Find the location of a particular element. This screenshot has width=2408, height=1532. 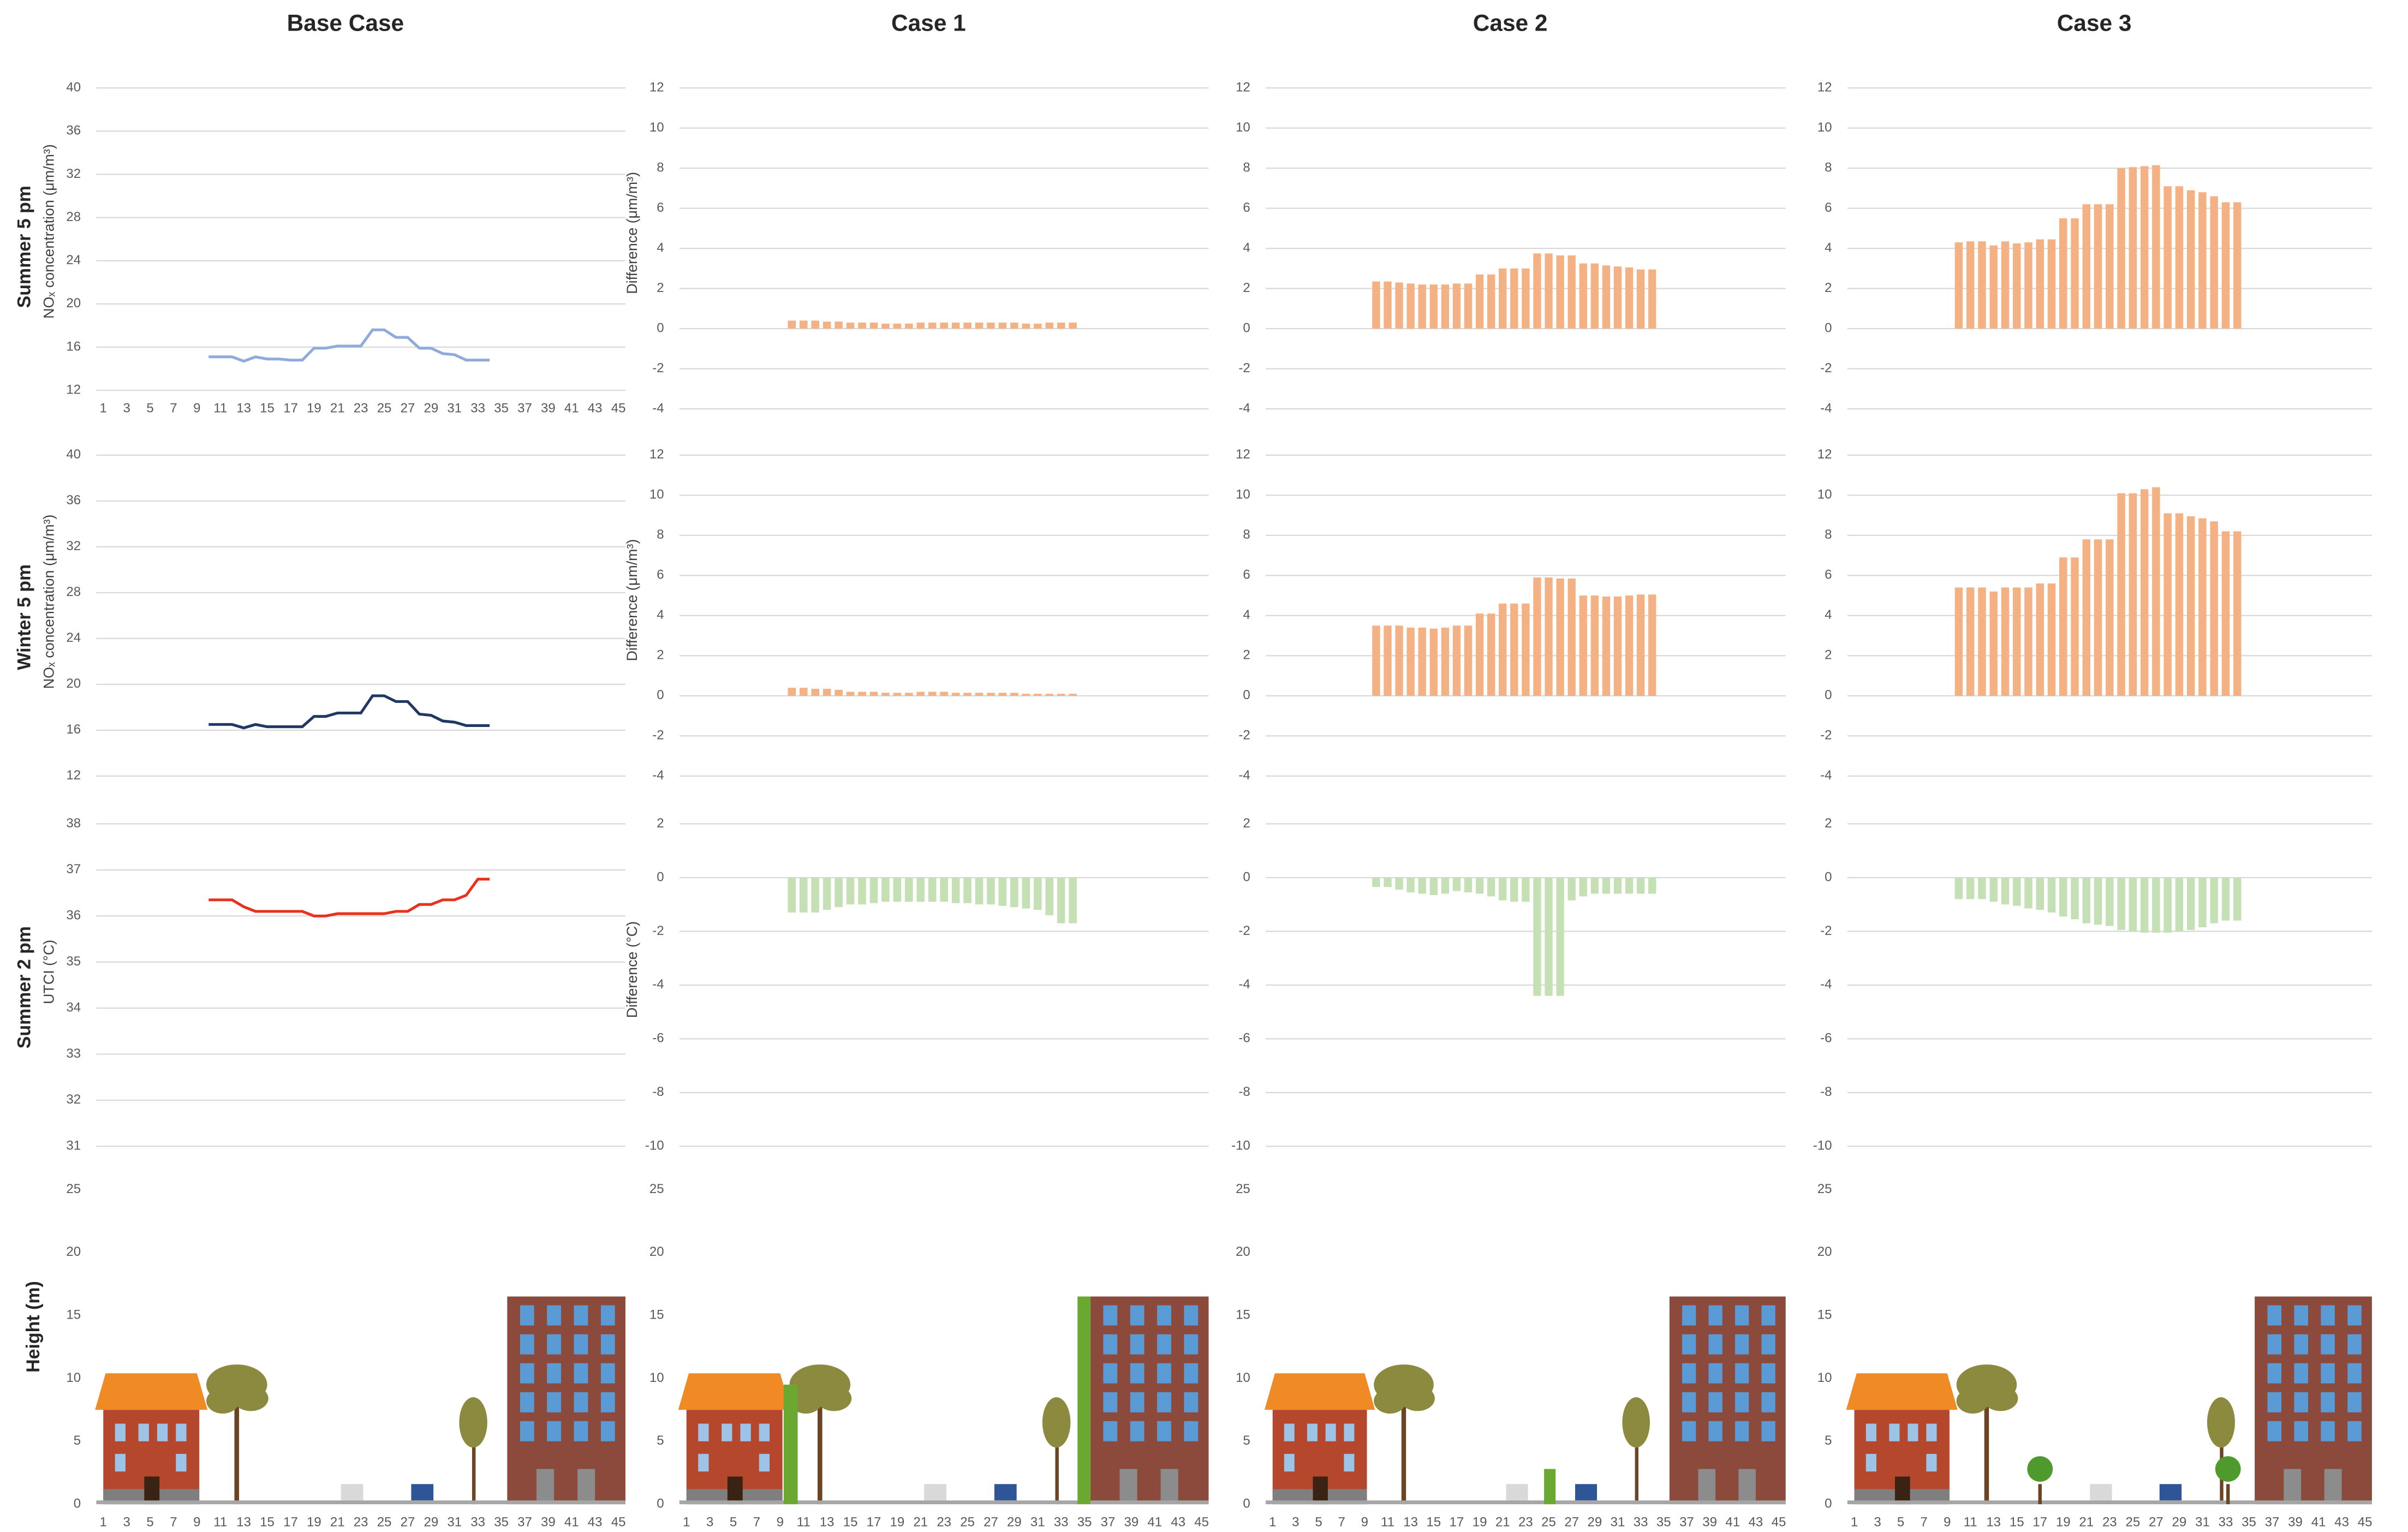

chart: -10 -8 -6 -4 -2 0 2 is located at coordinates (1508, 984).